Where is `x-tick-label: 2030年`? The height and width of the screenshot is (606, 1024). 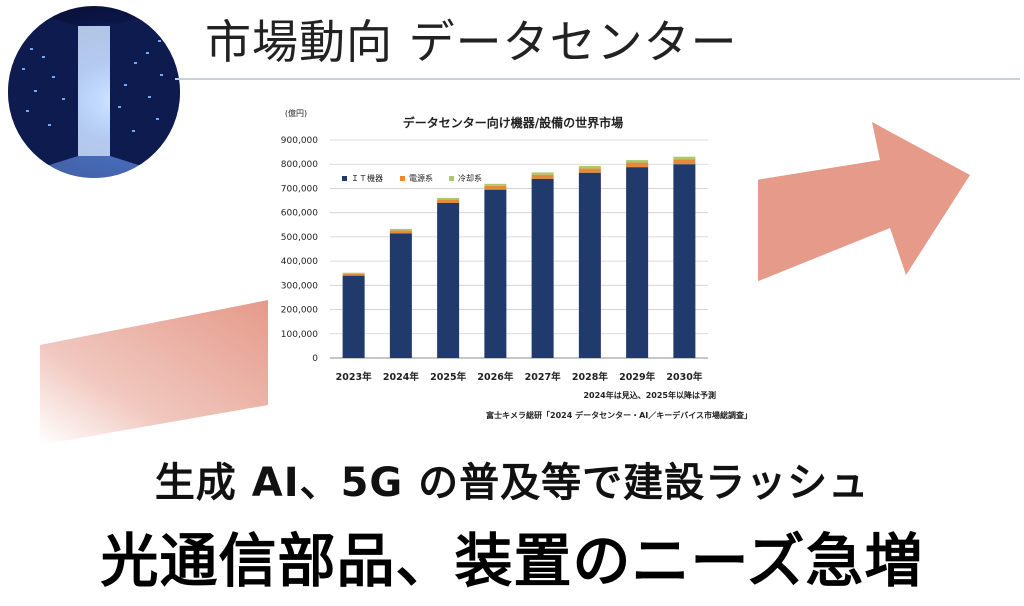 x-tick-label: 2030年 is located at coordinates (684, 377).